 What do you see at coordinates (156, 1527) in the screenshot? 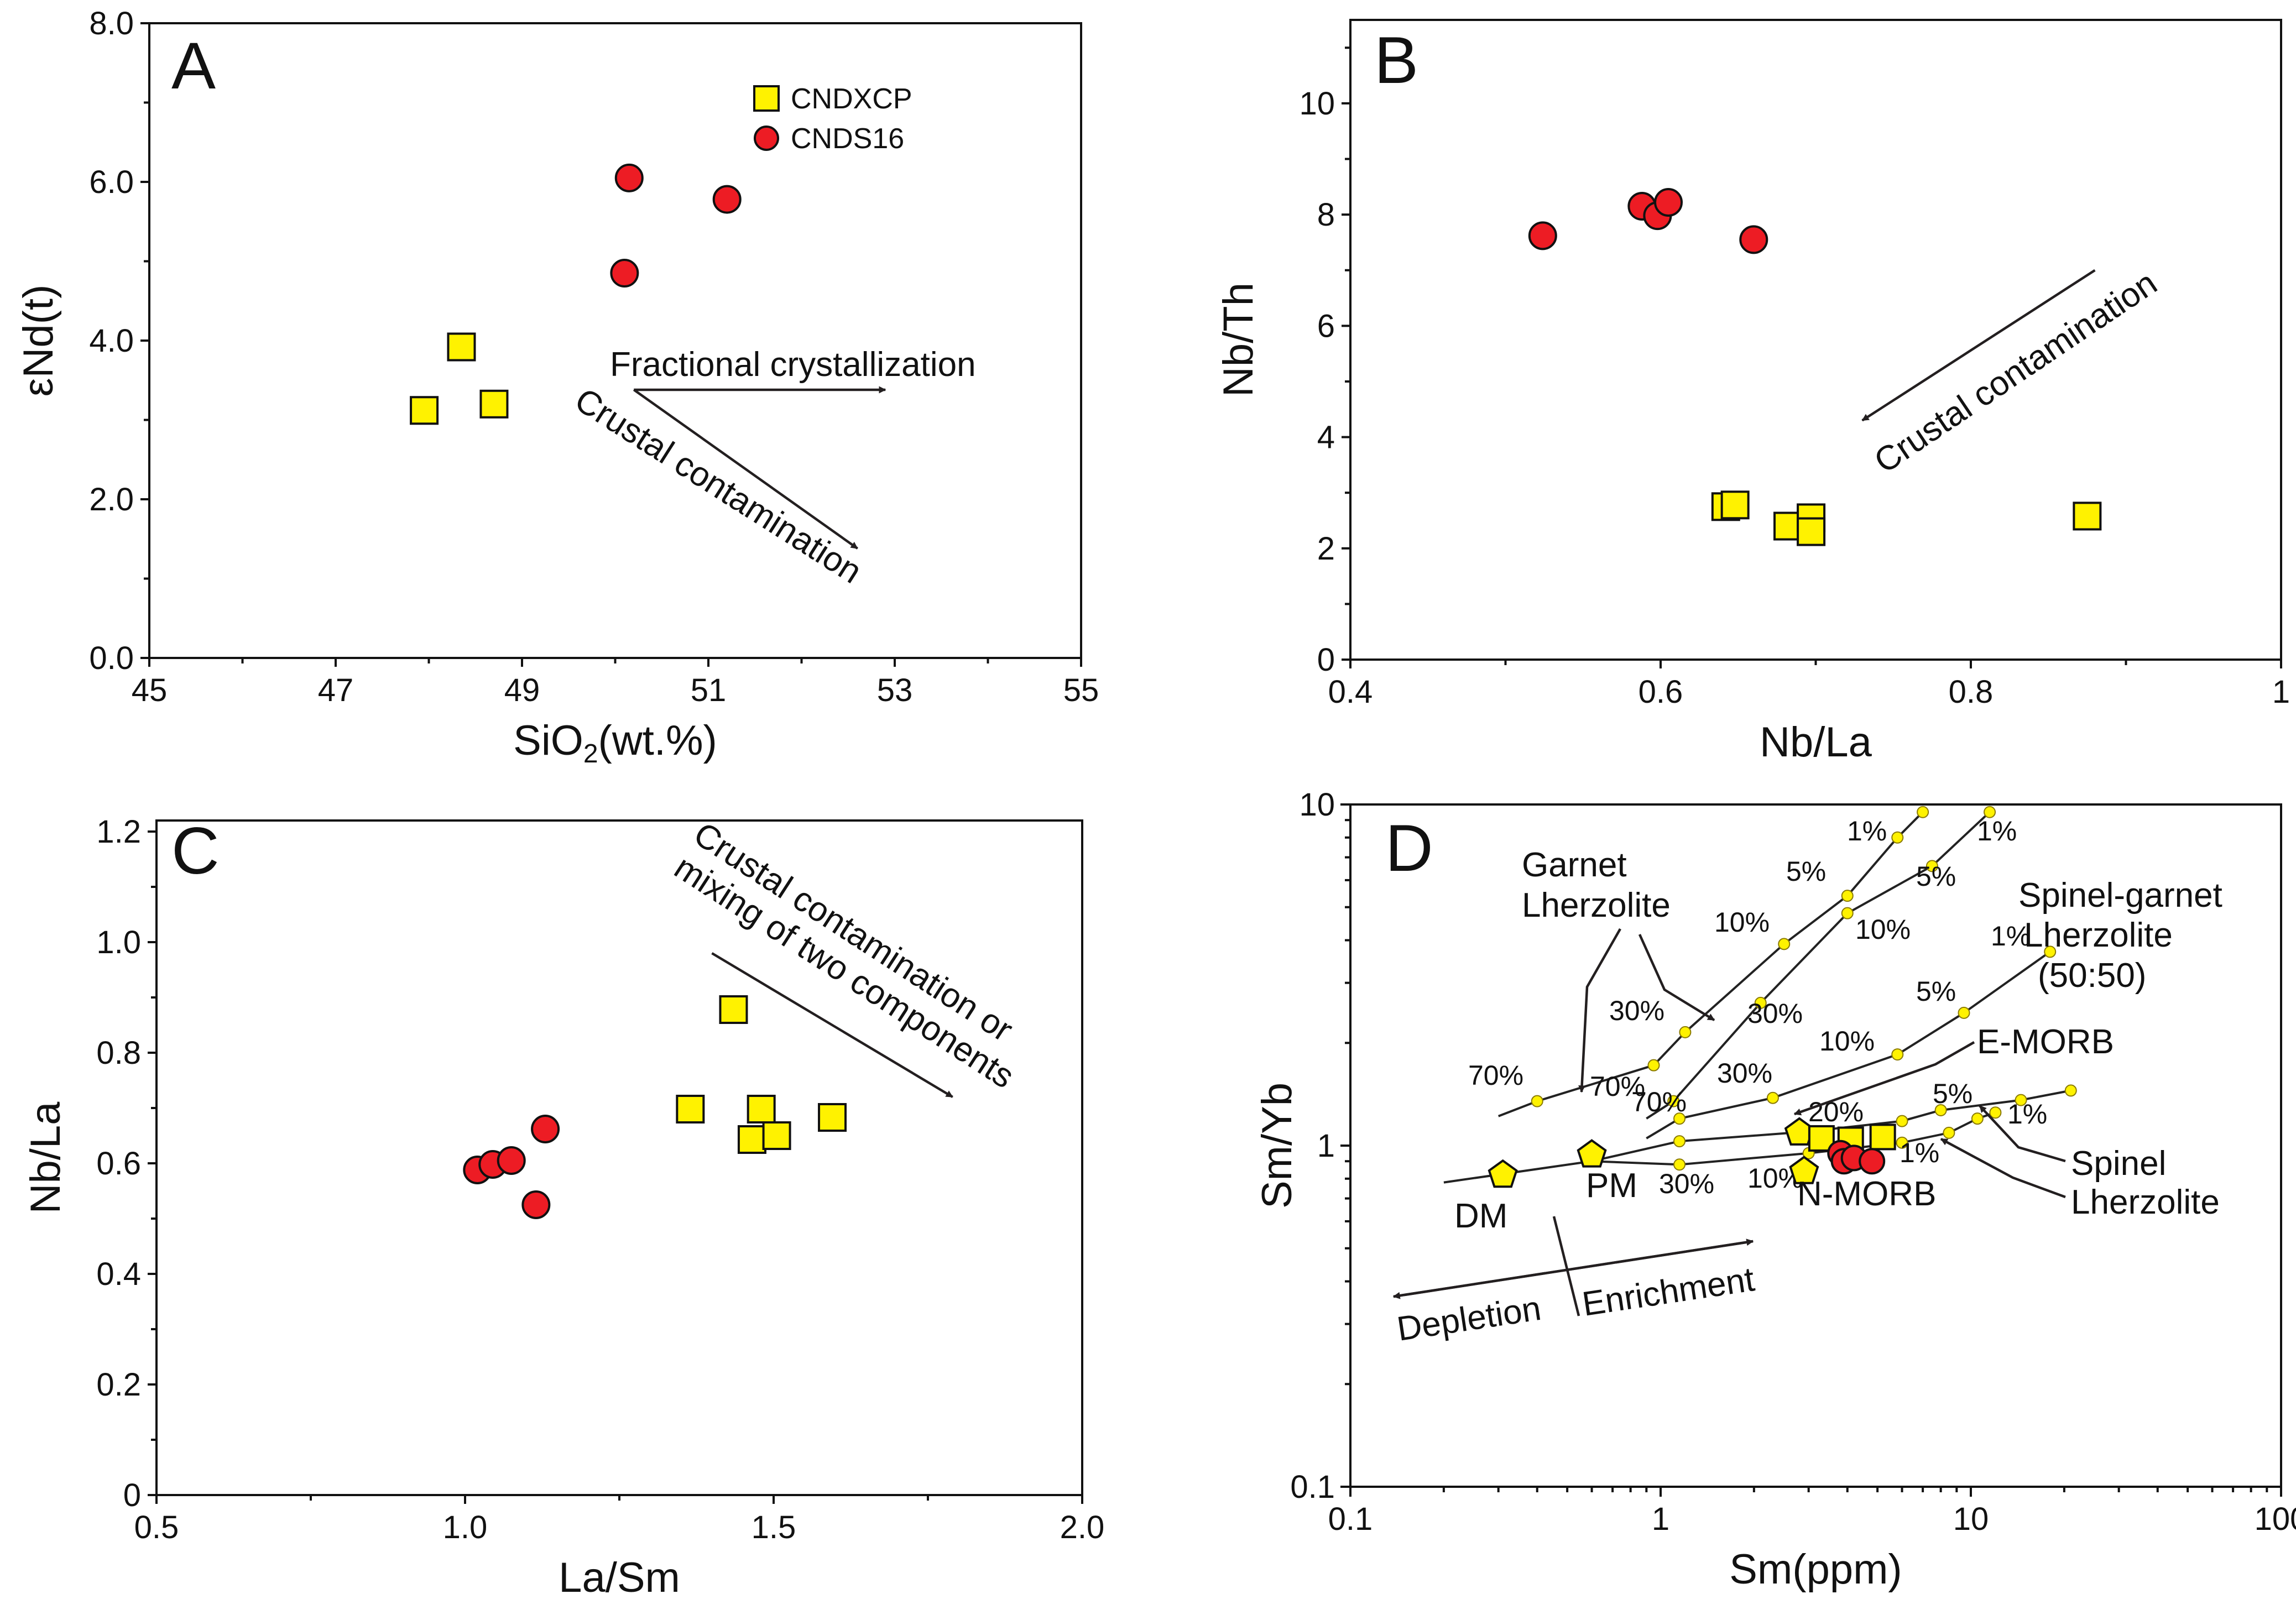
I see `panel-c-x-tick-label: 0.5` at bounding box center [156, 1527].